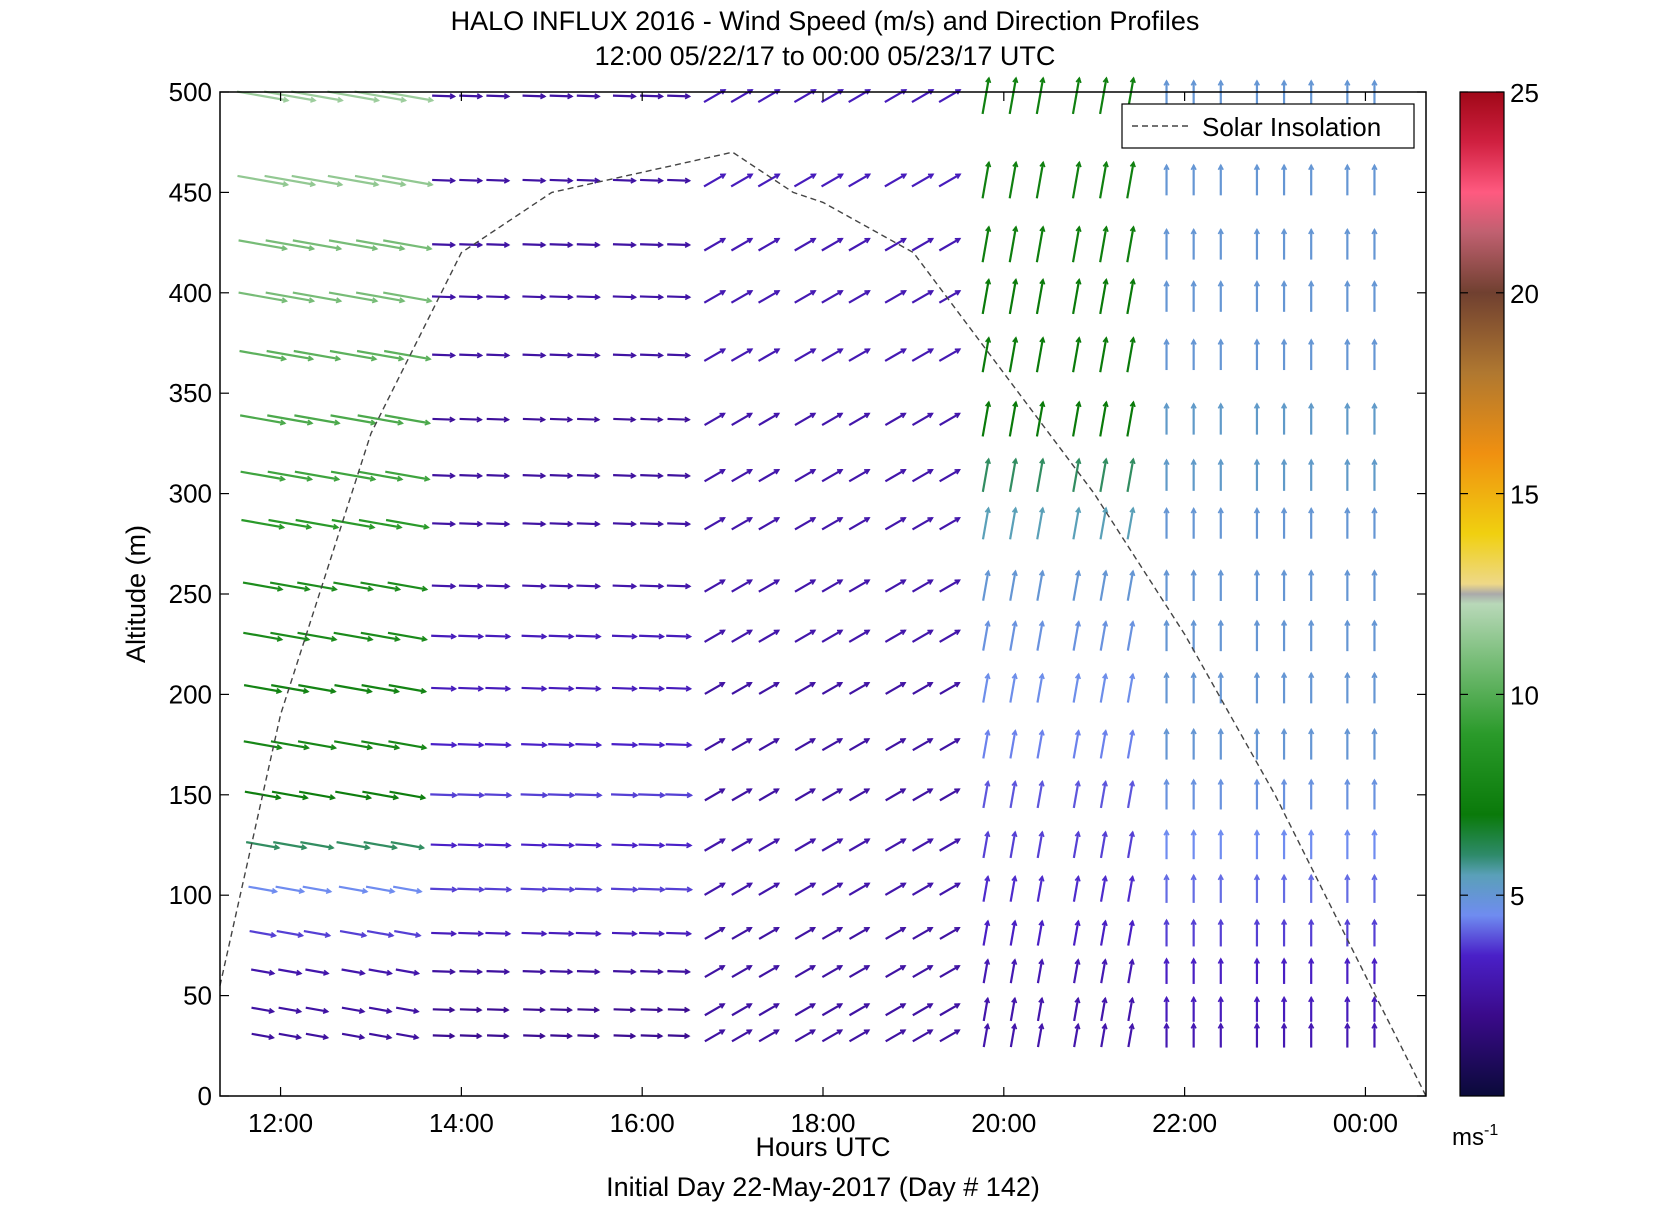  I want to click on y-tick-label: 150, so click(190, 795).